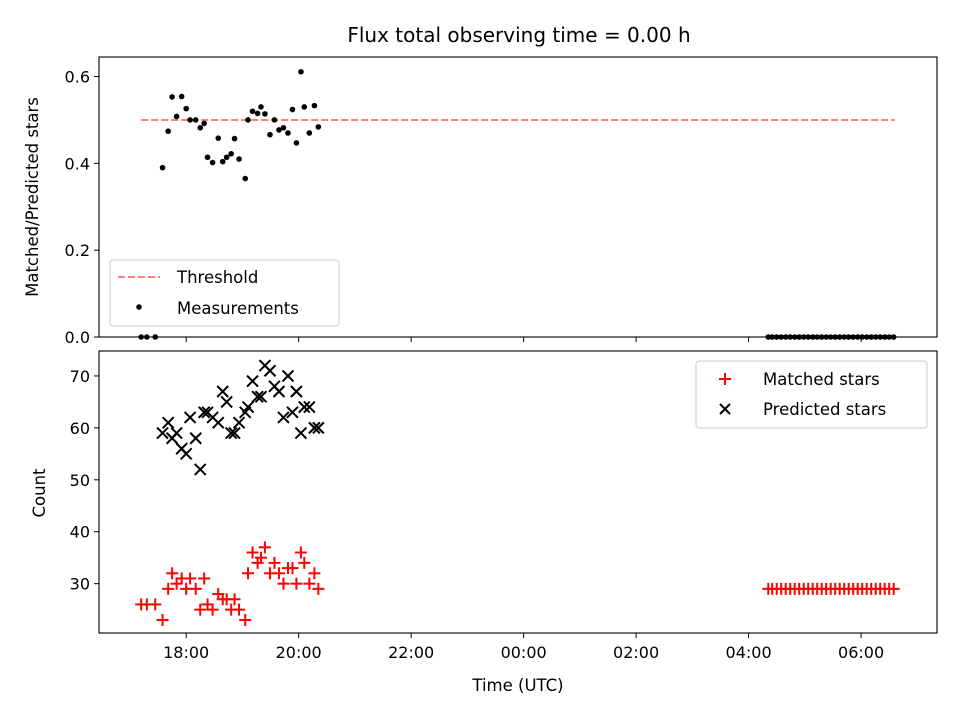 This screenshot has height=720, width=960. I want to click on x-tick-label: 06:00, so click(861, 652).